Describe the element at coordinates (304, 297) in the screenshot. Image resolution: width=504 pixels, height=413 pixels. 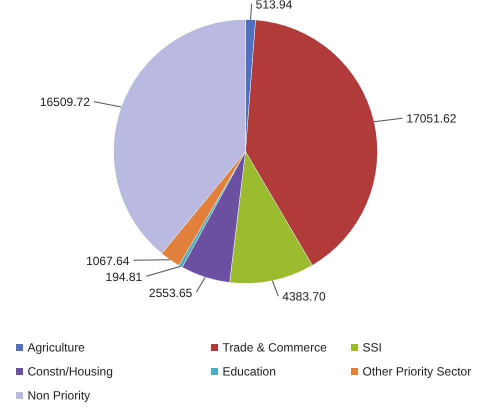
I see `data-label: 4383.70` at that location.